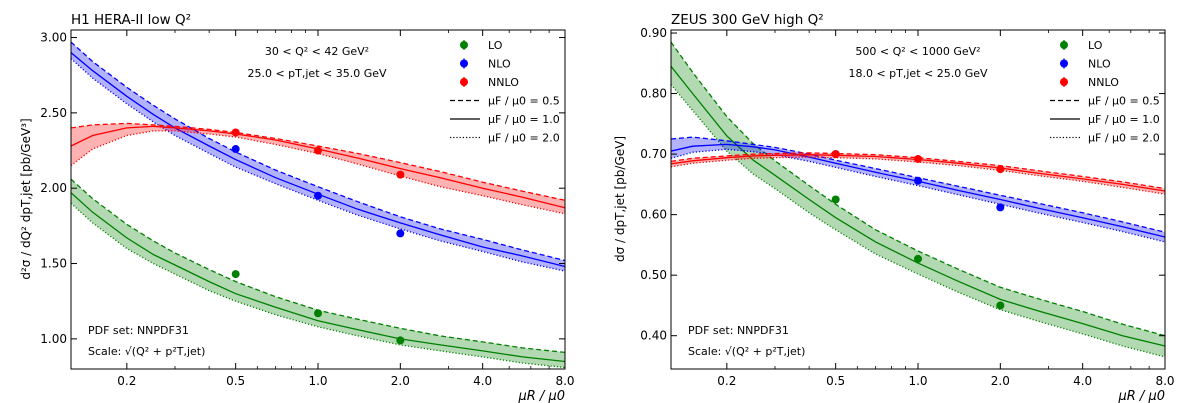 This screenshot has height=403, width=1178. Describe the element at coordinates (653, 275) in the screenshot. I see `y-tick-label: 0.50` at that location.